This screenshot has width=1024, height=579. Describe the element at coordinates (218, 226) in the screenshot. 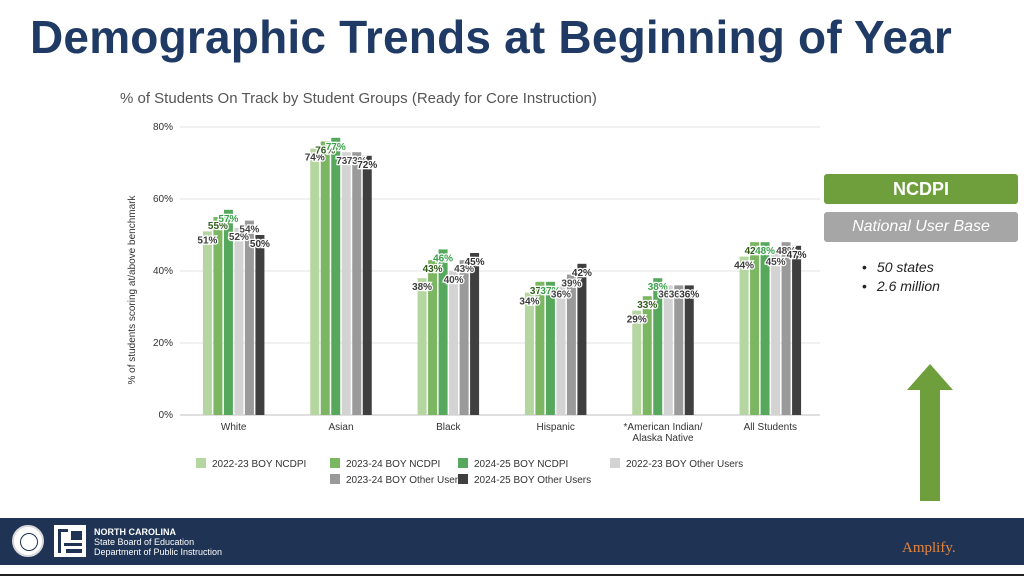

I see `data-label: 55%` at that location.